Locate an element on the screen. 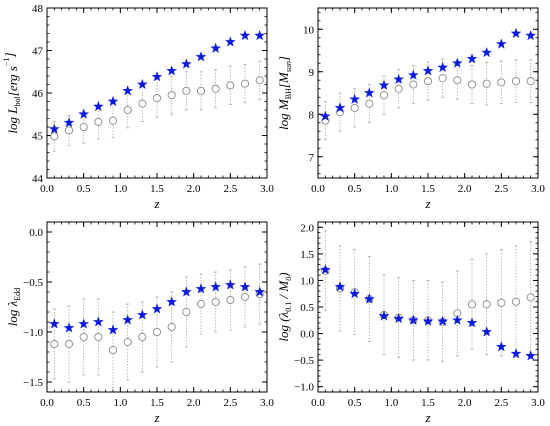  star-point-0p5 is located at coordinates (355, 293).